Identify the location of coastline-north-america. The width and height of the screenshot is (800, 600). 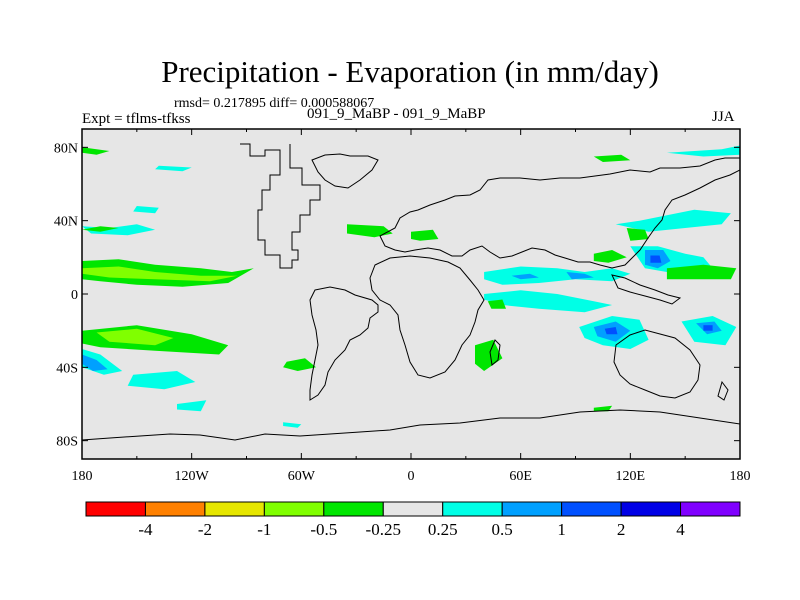
(280, 206).